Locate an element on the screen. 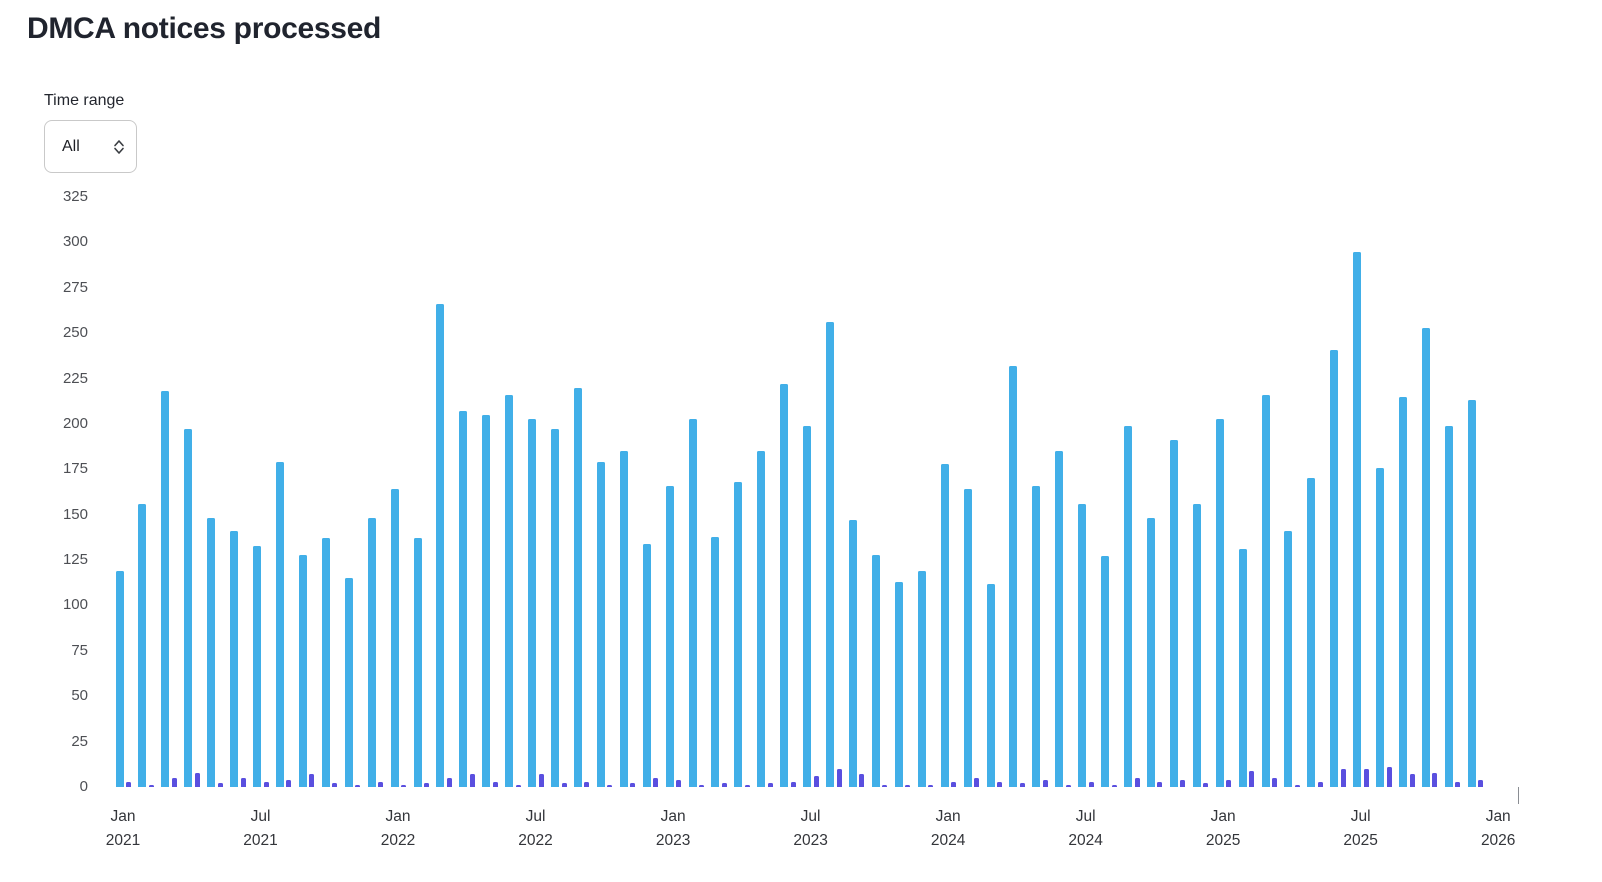  x-tick-label: Jan 2022 is located at coordinates (398, 828).